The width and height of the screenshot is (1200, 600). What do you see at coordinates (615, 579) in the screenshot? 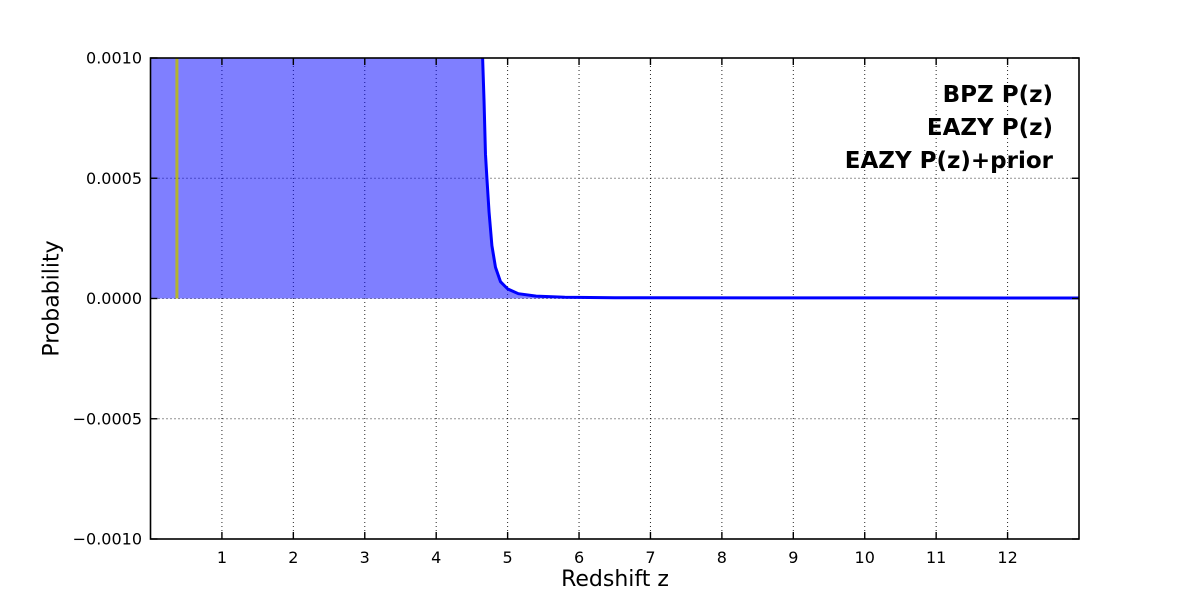
I see `x-axis-label: Redshift z` at bounding box center [615, 579].